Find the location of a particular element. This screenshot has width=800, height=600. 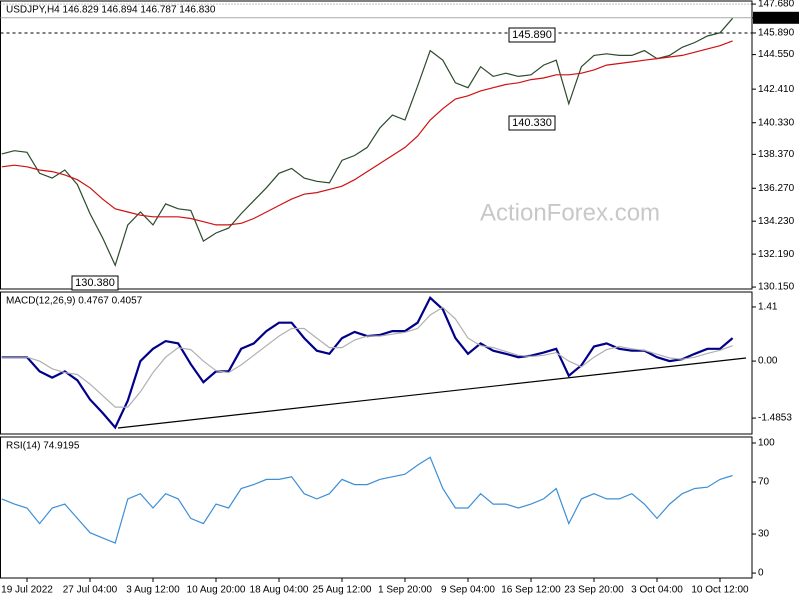

x-tick-label: 16 Sep 12:00 is located at coordinates (531, 590).